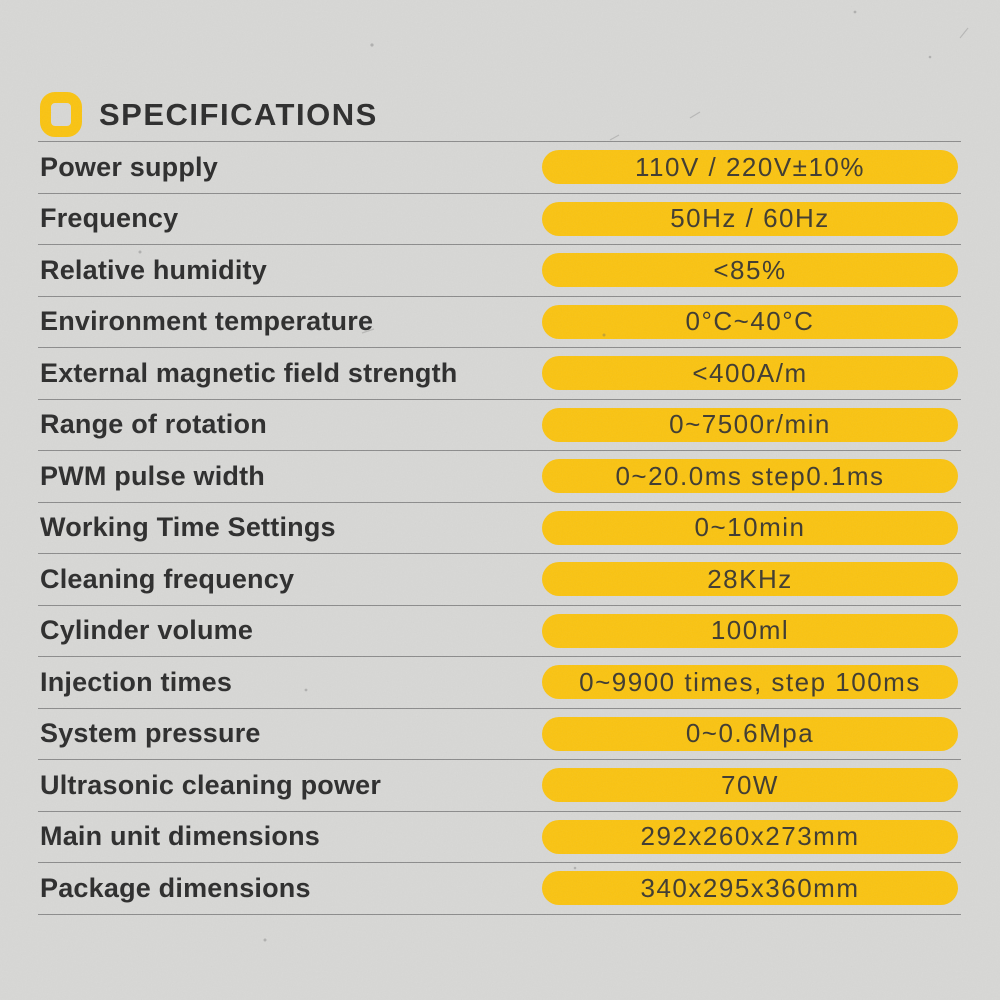 This screenshot has height=1000, width=1000. Describe the element at coordinates (167, 578) in the screenshot. I see `spec-label: Cleaning frequency` at that location.